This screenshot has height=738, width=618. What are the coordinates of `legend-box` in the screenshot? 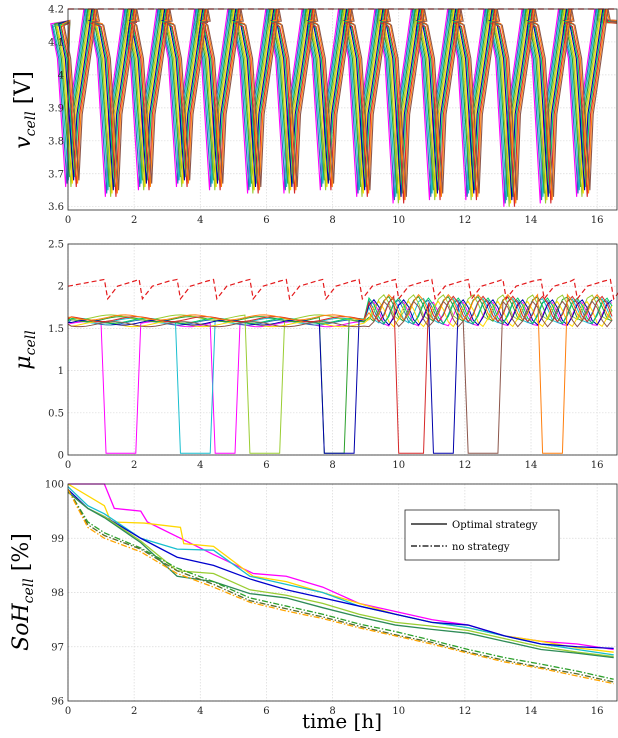 It's located at (482, 535).